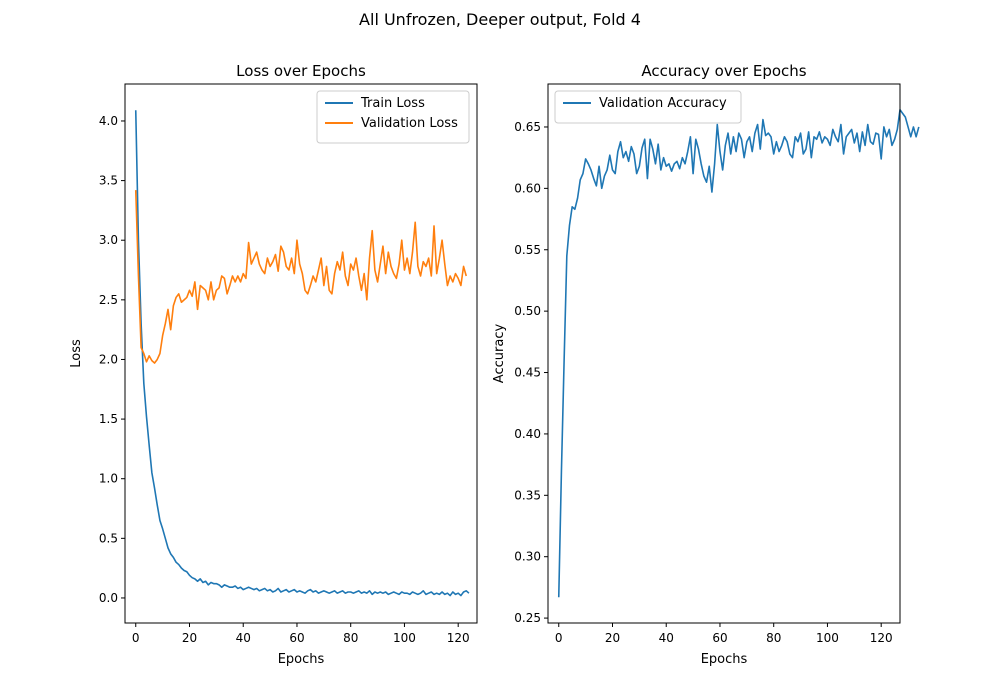  What do you see at coordinates (527, 311) in the screenshot?
I see `chart2-ytick-label: 0.50` at bounding box center [527, 311].